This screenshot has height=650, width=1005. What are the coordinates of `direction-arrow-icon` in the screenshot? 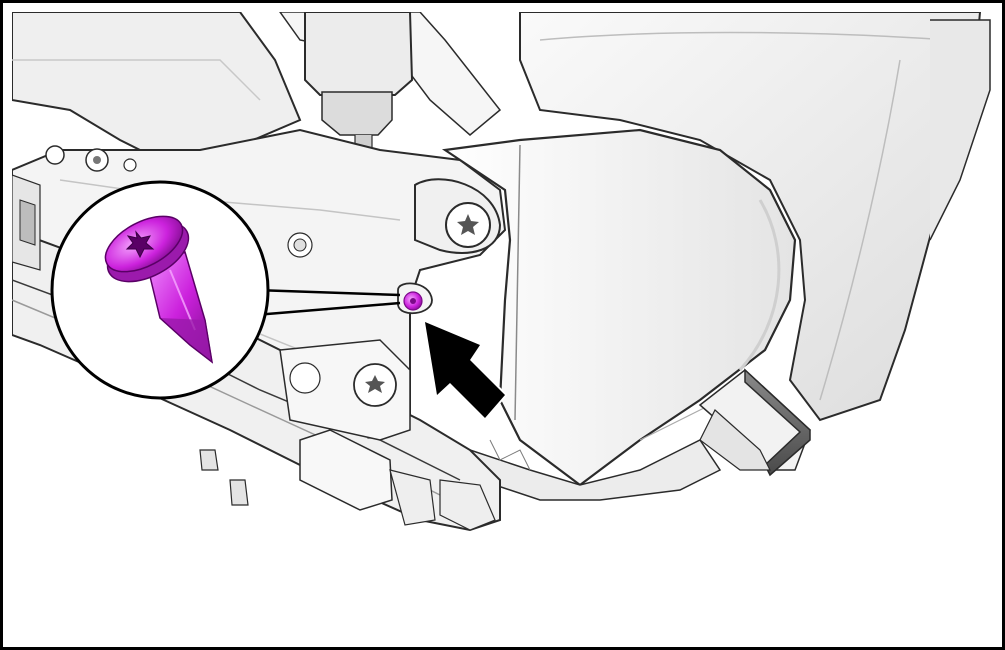 It's located at (465, 370).